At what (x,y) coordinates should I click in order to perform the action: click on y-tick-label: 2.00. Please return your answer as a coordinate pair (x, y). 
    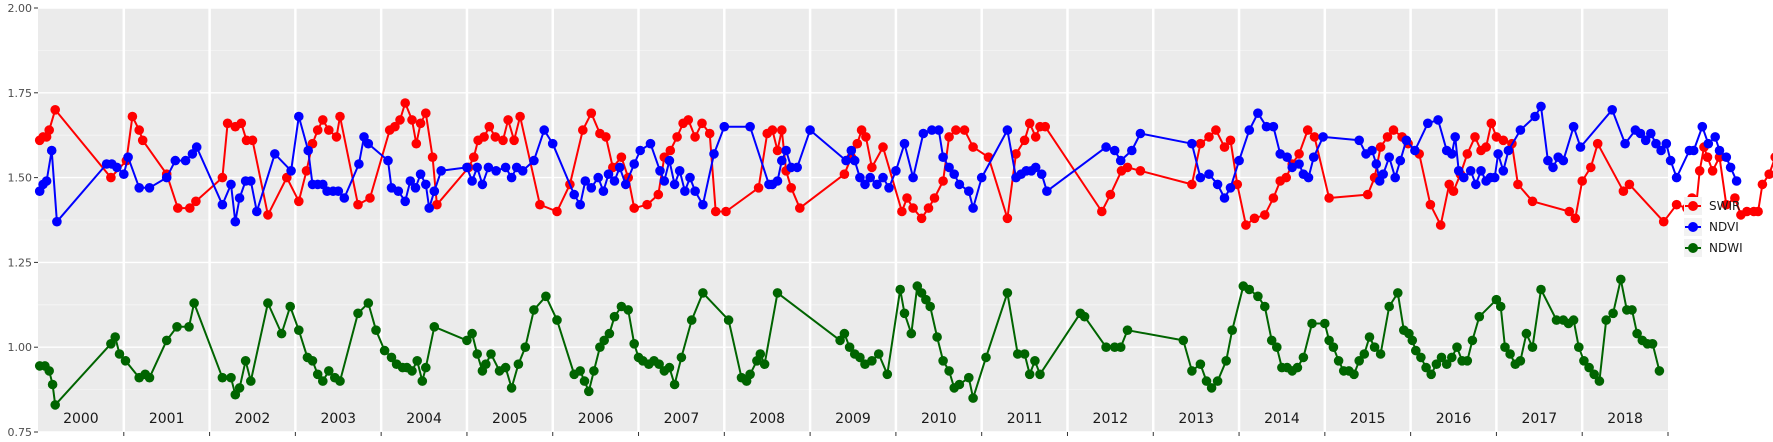
    Looking at the image, I should click on (20, 8).